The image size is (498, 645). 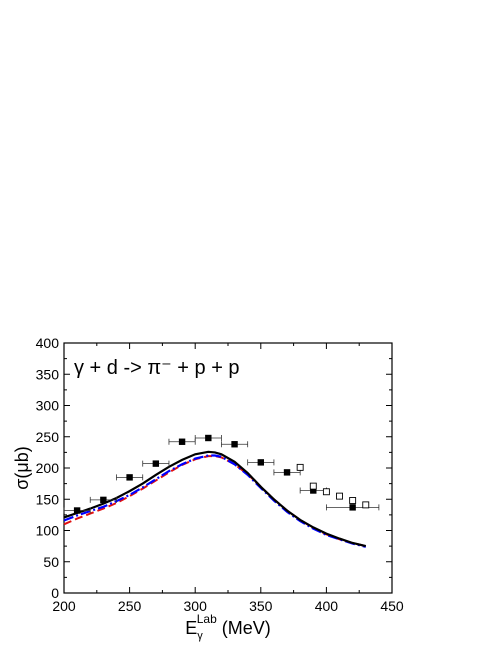 What do you see at coordinates (22, 467) in the screenshot?
I see `y-axis-title: σ(μb)` at bounding box center [22, 467].